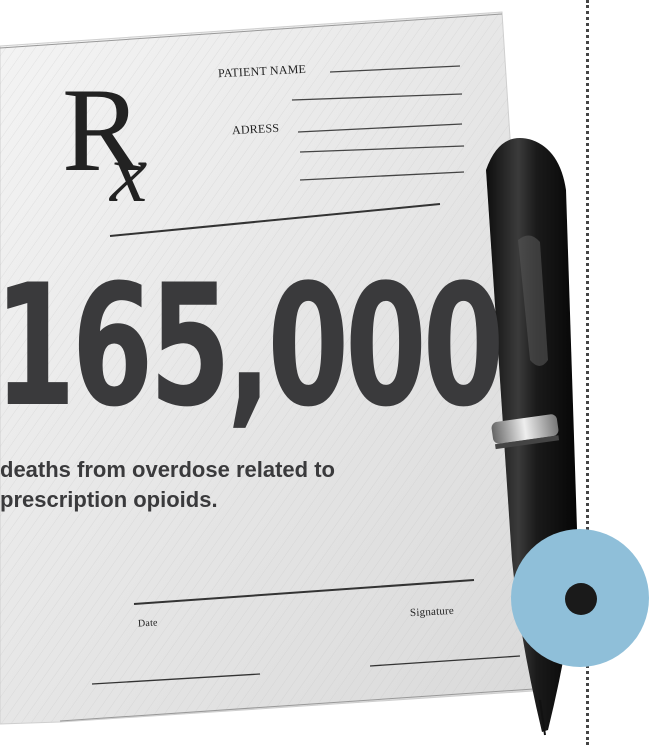 The width and height of the screenshot is (652, 745). What do you see at coordinates (432, 612) in the screenshot?
I see `signature-label: Signature` at bounding box center [432, 612].